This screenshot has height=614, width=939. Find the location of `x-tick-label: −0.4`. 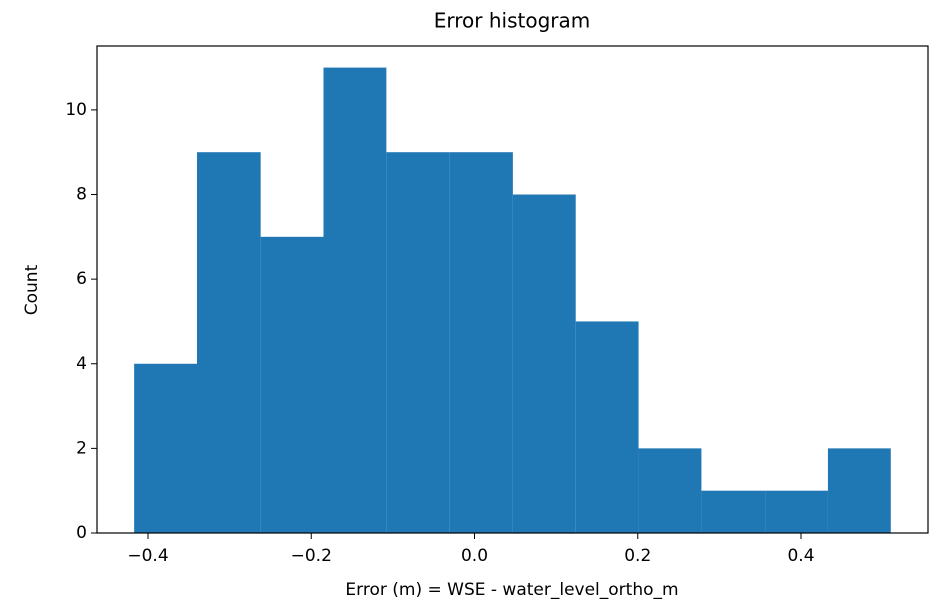

x-tick-label: −0.4 is located at coordinates (147, 556).